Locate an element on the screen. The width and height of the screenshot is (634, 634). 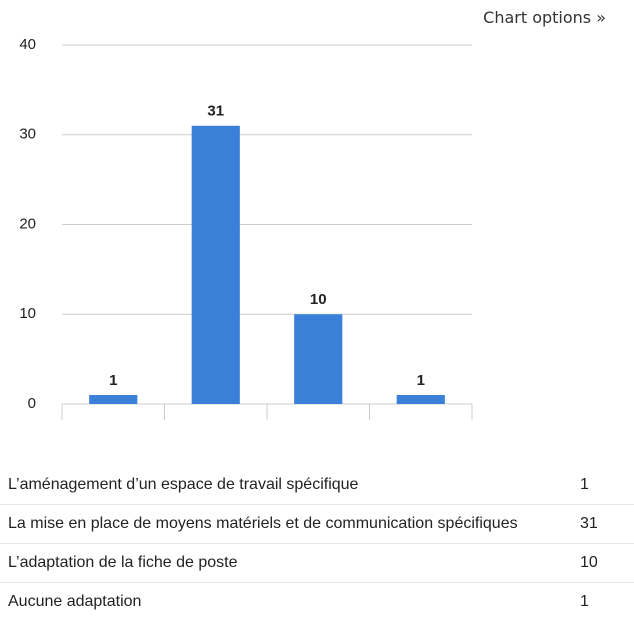
category-count: 31 is located at coordinates (589, 523).